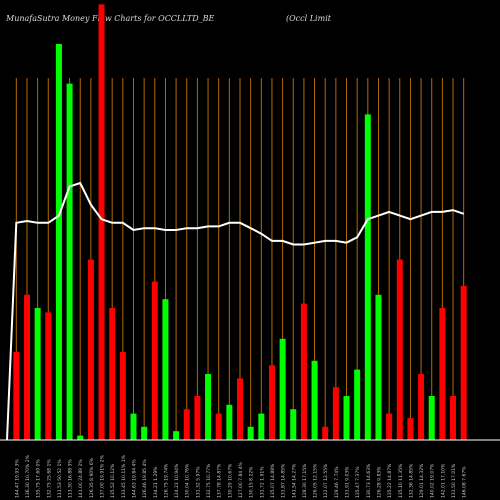  I want to click on x-tick-label: 141.00 24.89 2%, so click(81, 478).